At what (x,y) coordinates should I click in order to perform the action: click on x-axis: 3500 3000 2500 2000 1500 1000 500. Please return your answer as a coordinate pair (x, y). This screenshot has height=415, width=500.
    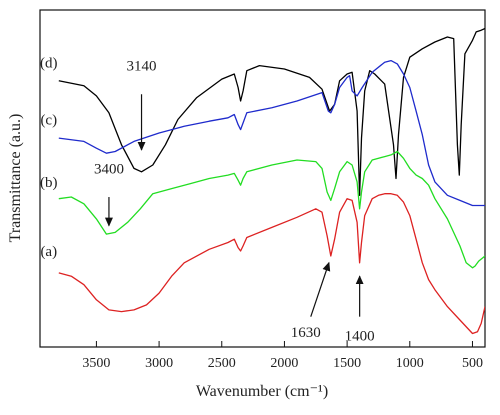
    Looking at the image, I should click on (282, 356).